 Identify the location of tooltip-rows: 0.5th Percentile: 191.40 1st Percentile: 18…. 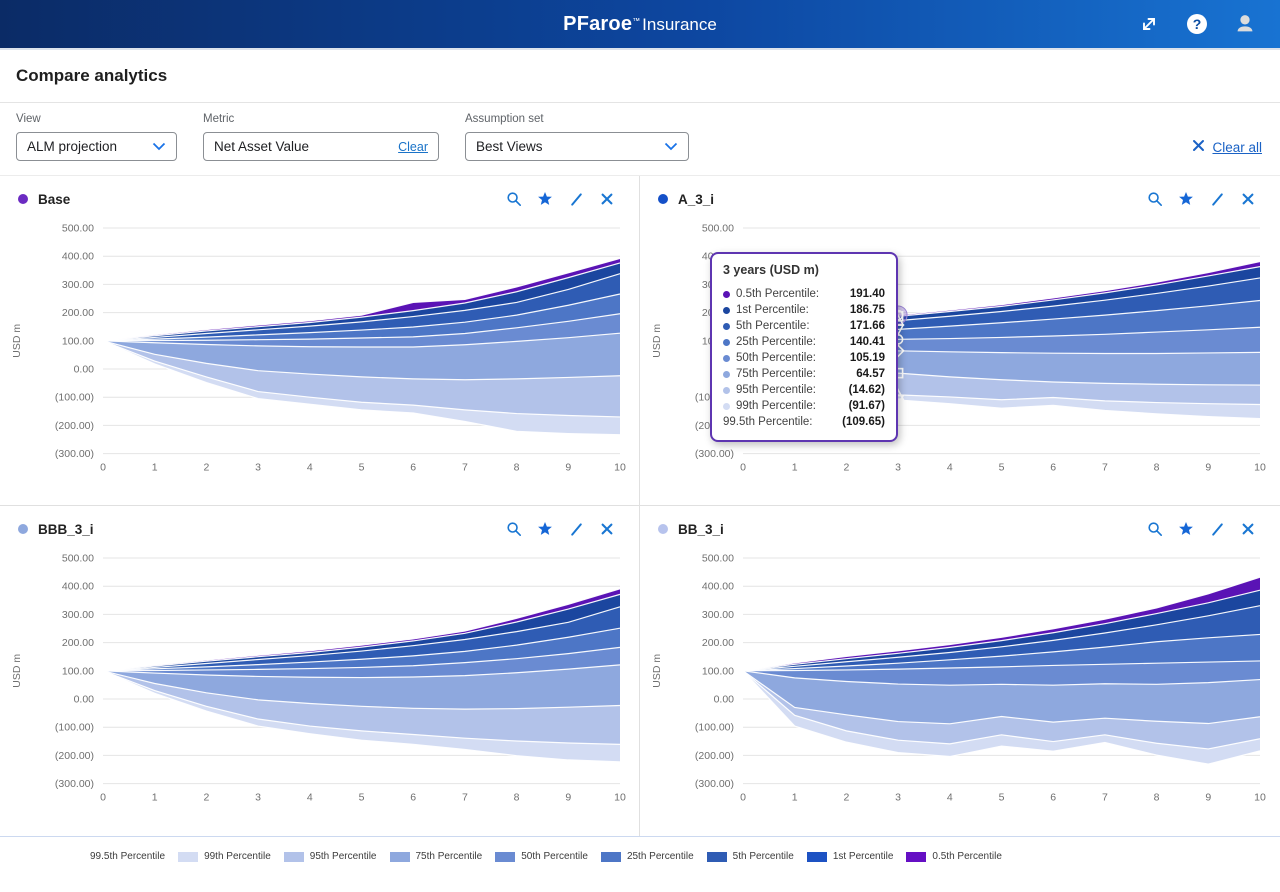
(804, 358).